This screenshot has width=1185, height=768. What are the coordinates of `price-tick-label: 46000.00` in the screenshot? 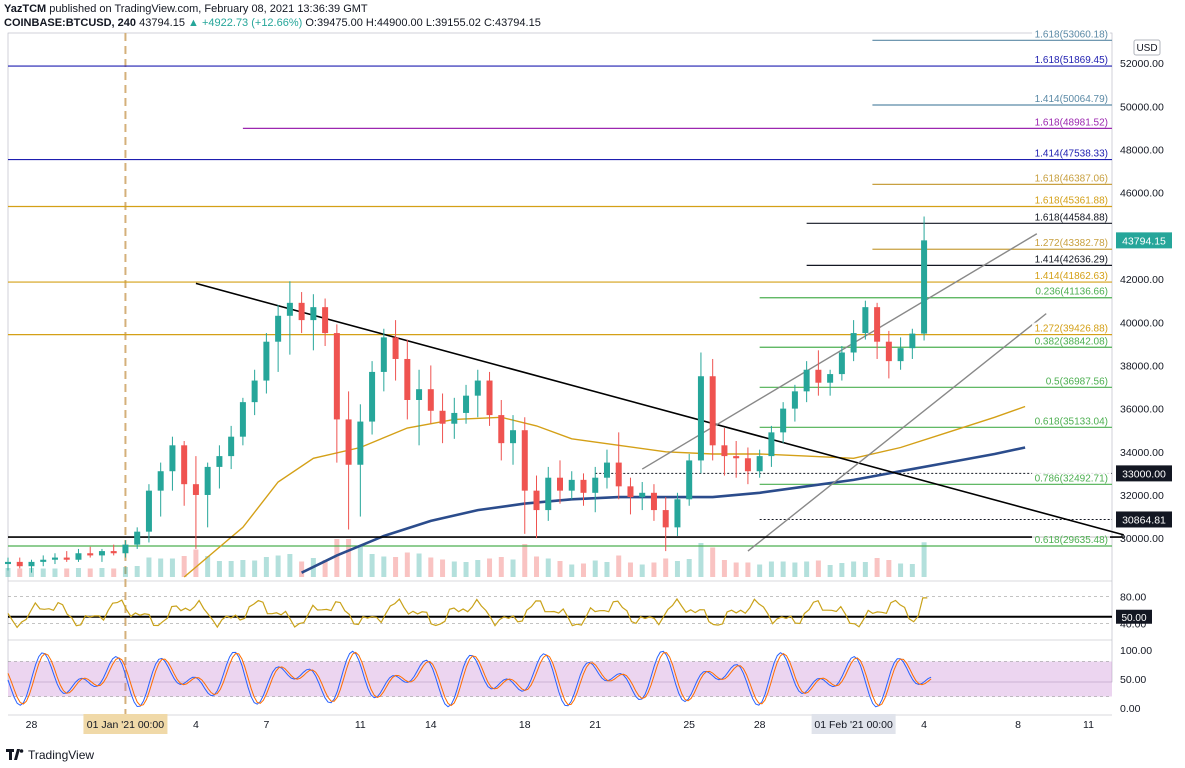 It's located at (1142, 194).